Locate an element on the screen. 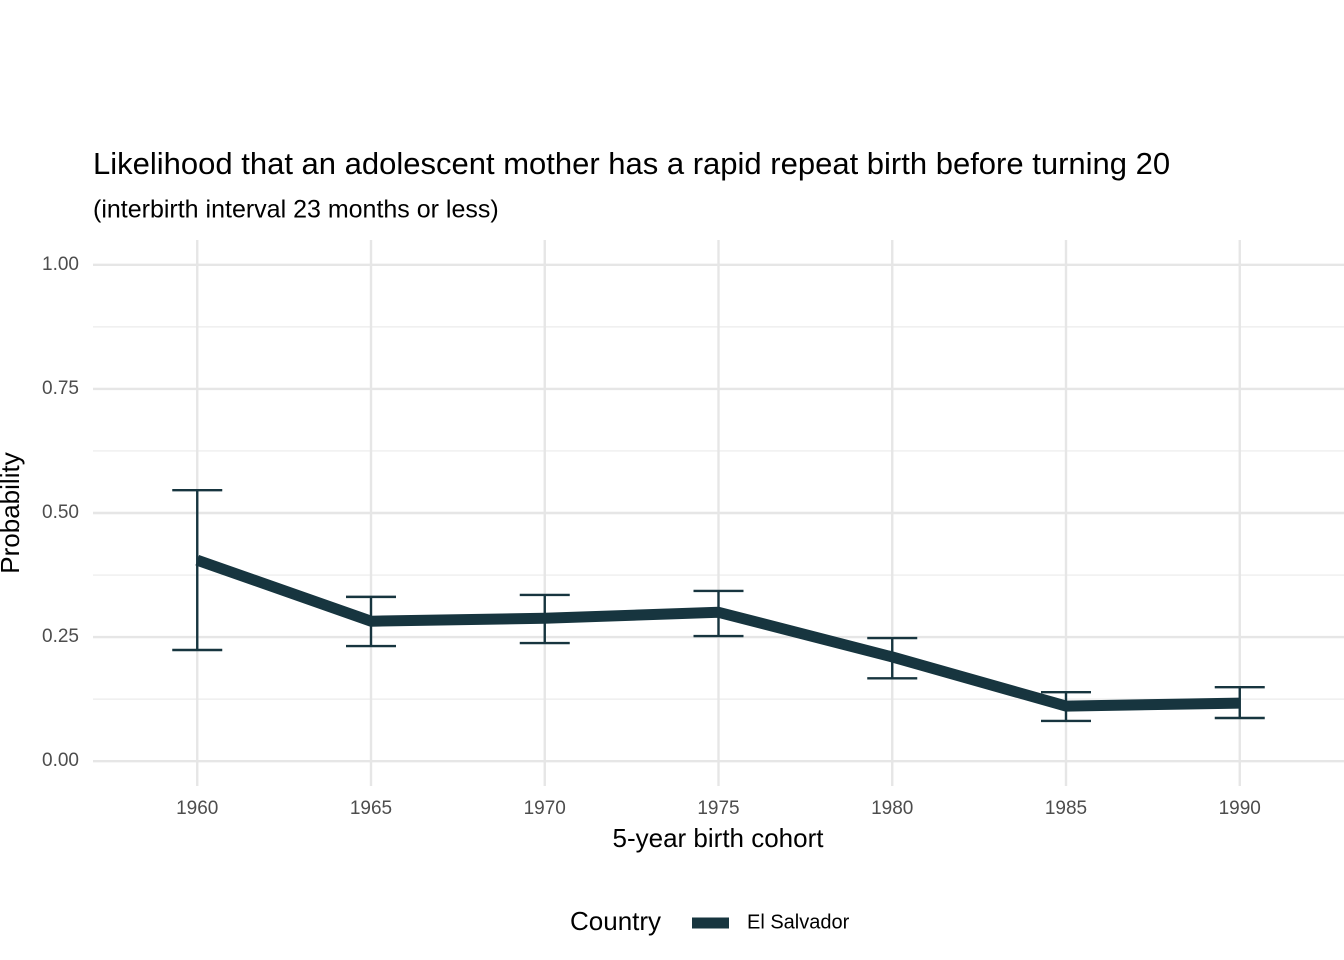 This screenshot has height=960, width=1344. y-tick-label: 0.75 is located at coordinates (60, 388).